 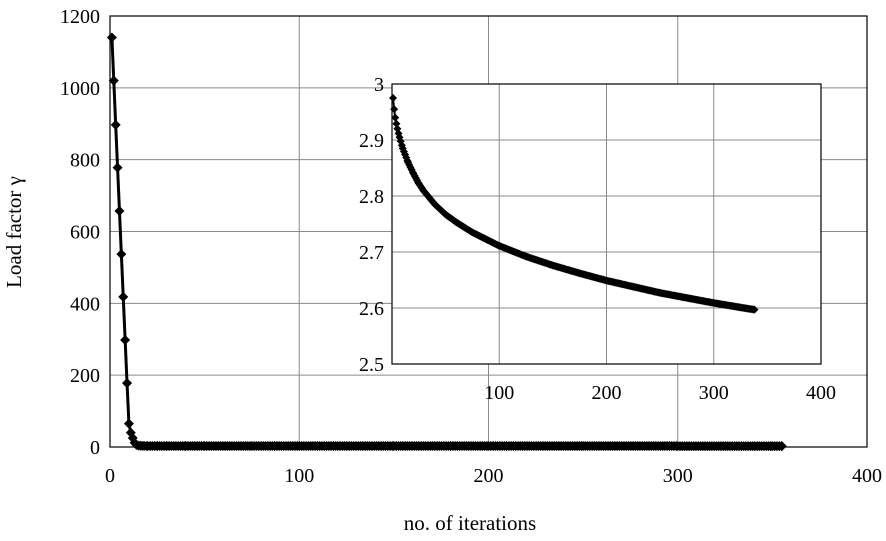 What do you see at coordinates (714, 393) in the screenshot?
I see `inset-x-tick-label: 300` at bounding box center [714, 393].